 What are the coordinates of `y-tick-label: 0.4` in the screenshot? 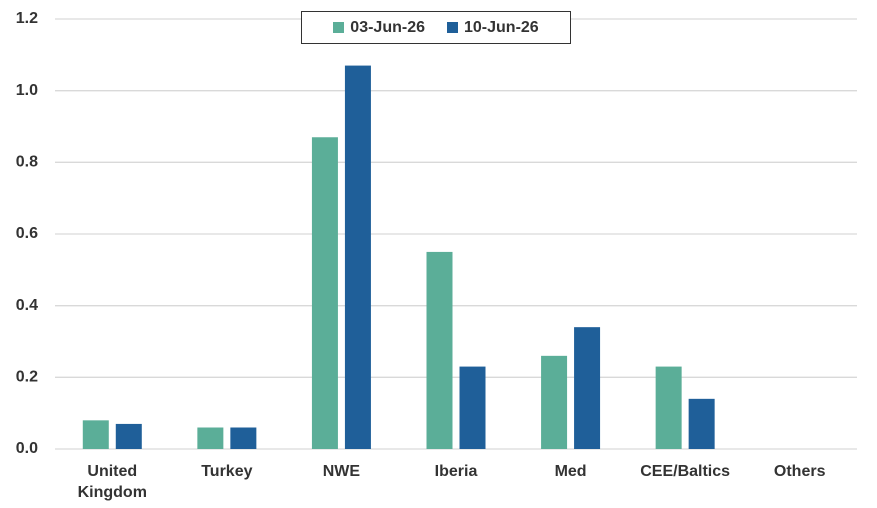 It's located at (27, 305).